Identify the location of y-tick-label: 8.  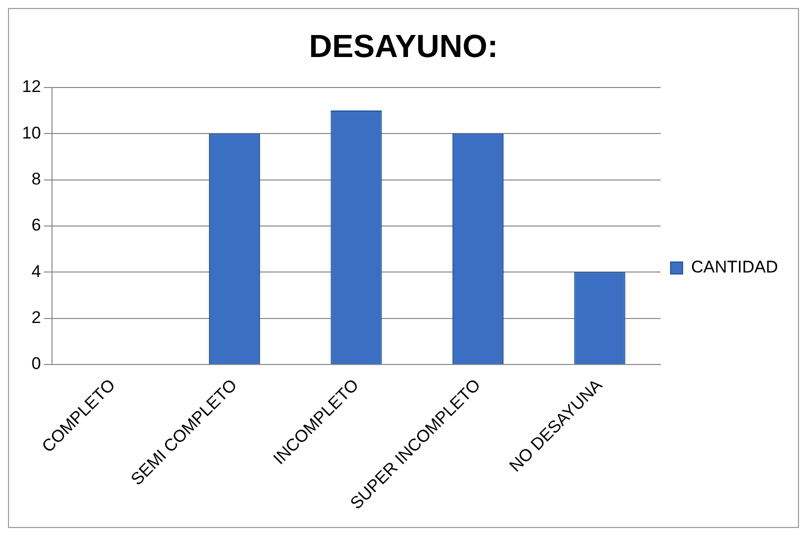
(36, 178).